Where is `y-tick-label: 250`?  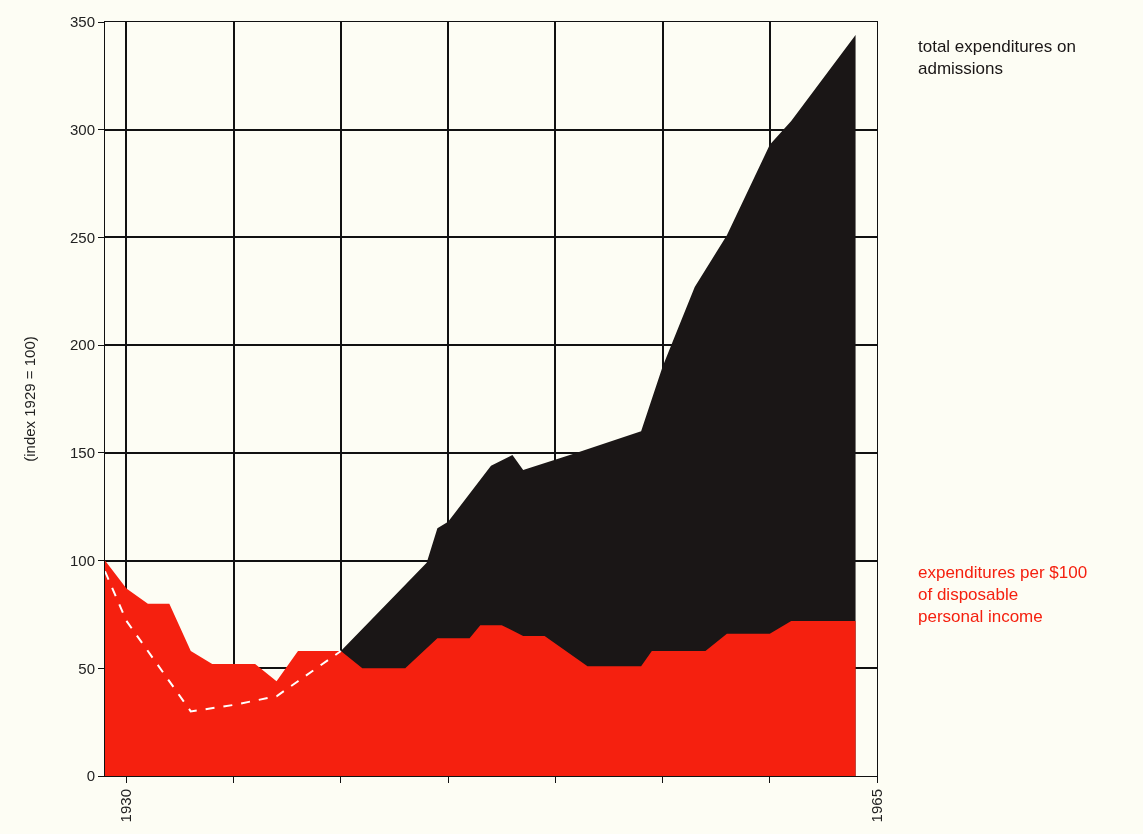 y-tick-label: 250 is located at coordinates (82, 237).